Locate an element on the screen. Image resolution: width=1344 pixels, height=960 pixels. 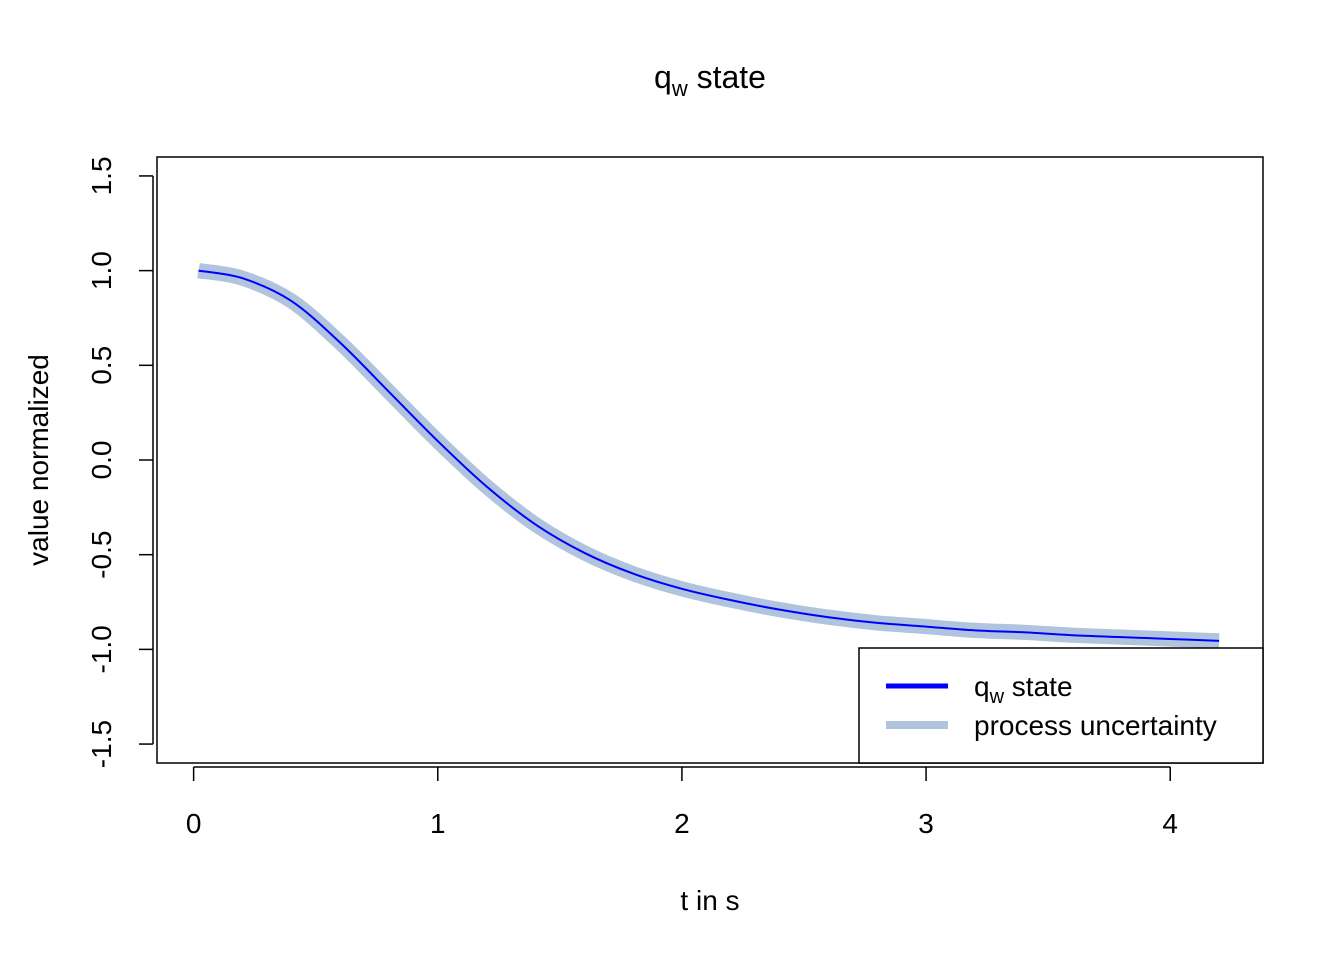
y-tick-label: 1.5 is located at coordinates (101, 175).